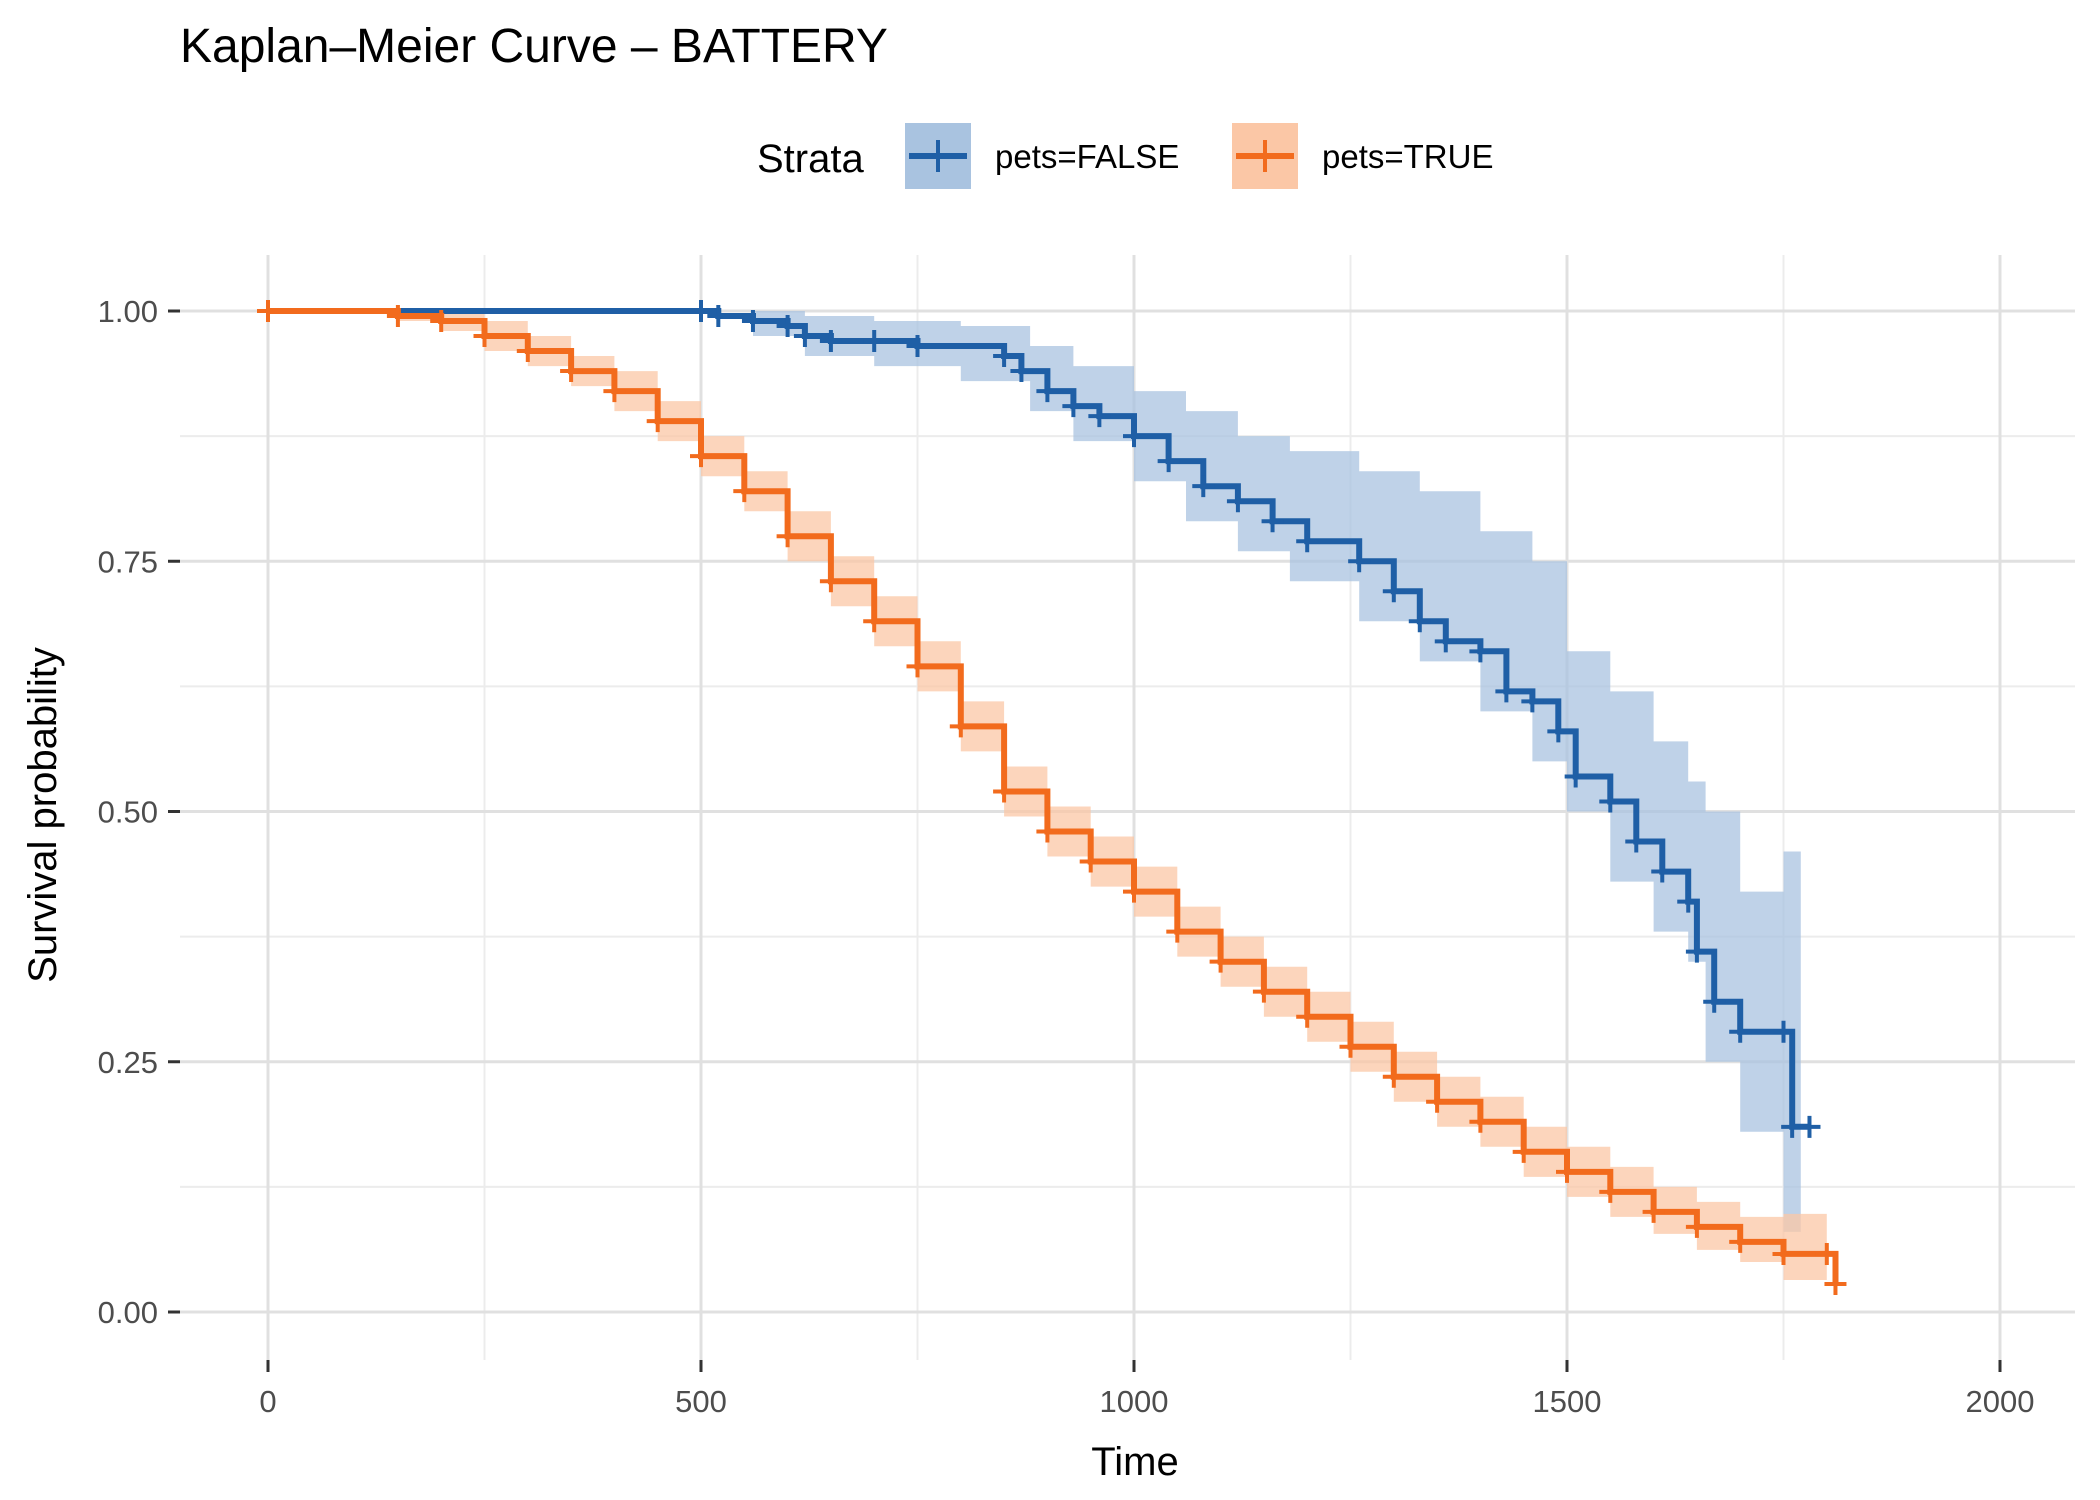 The width and height of the screenshot is (2100, 1500). What do you see at coordinates (1567, 1401) in the screenshot?
I see `x-tick-label: 1500` at bounding box center [1567, 1401].